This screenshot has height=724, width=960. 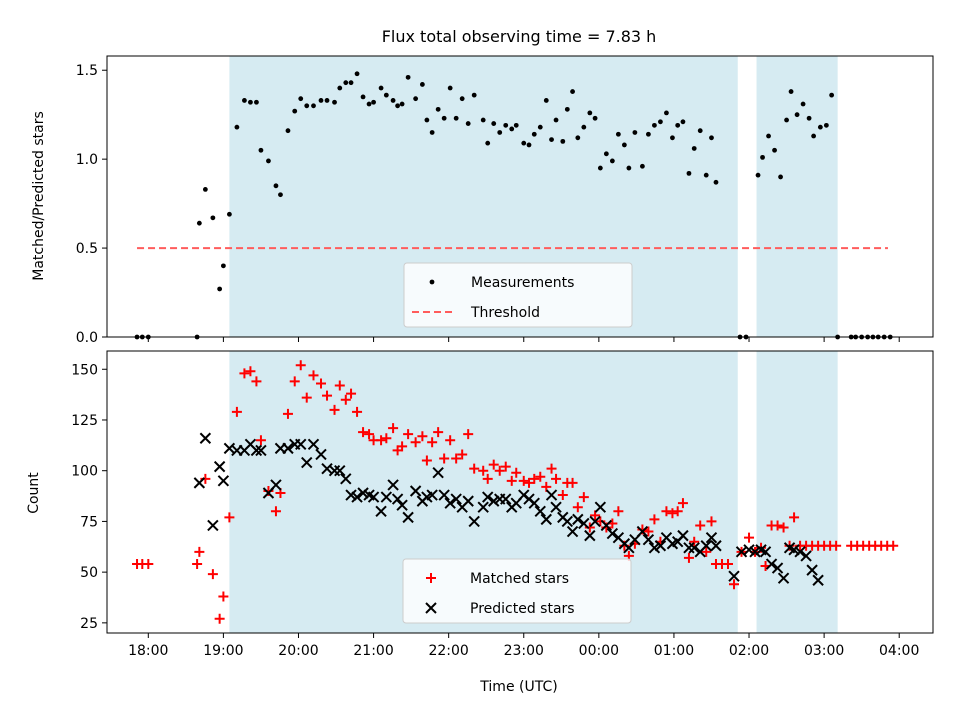 What do you see at coordinates (84, 370) in the screenshot?
I see `y-tick-label: 150` at bounding box center [84, 370].